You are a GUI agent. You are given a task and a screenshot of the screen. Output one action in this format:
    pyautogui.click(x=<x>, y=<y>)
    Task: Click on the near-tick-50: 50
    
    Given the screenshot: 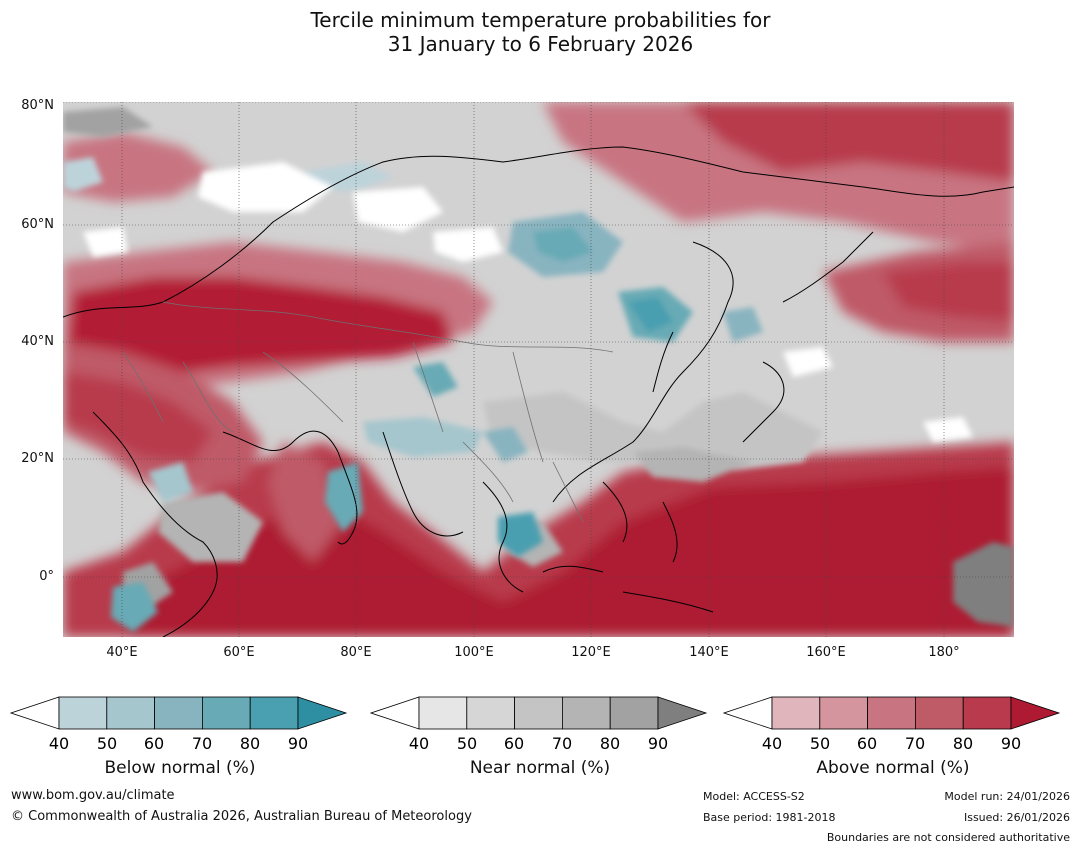 What is the action you would take?
    pyautogui.click(x=467, y=743)
    